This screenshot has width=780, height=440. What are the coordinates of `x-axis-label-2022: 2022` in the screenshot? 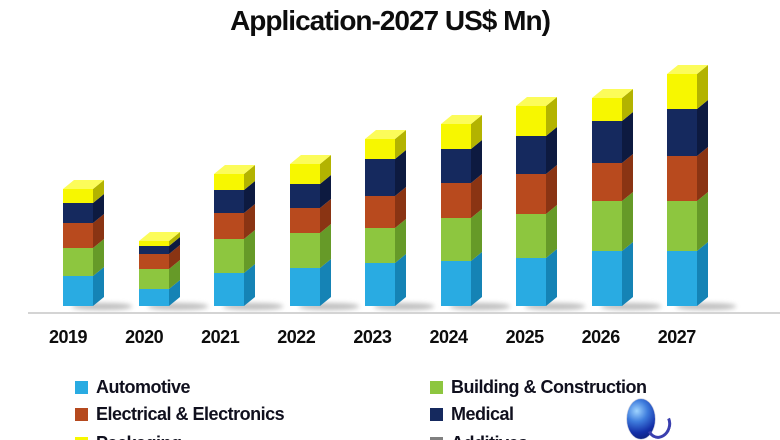 It's located at (296, 337).